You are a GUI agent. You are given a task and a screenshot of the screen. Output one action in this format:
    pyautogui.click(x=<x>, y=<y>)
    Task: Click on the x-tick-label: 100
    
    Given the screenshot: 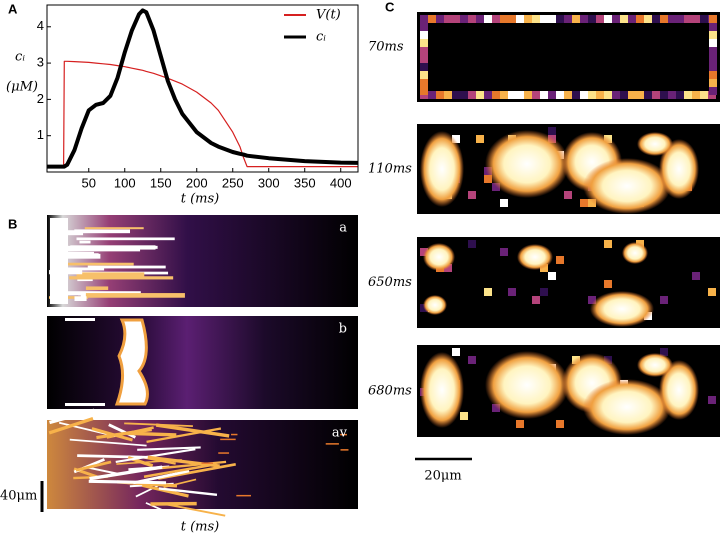 What is the action you would take?
    pyautogui.click(x=125, y=182)
    